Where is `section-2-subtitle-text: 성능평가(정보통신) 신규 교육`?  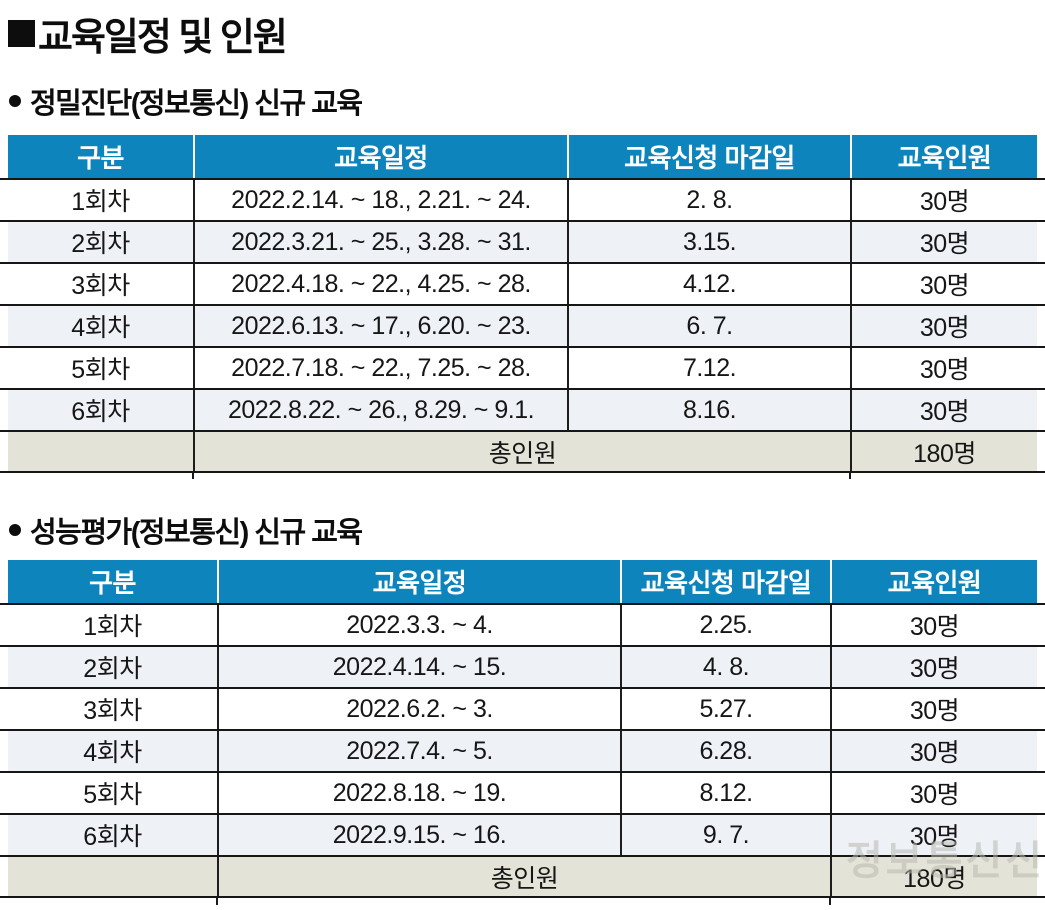
section-2-subtitle-text: 성능평가(정보통신) 신규 교육 is located at coordinates (196, 533).